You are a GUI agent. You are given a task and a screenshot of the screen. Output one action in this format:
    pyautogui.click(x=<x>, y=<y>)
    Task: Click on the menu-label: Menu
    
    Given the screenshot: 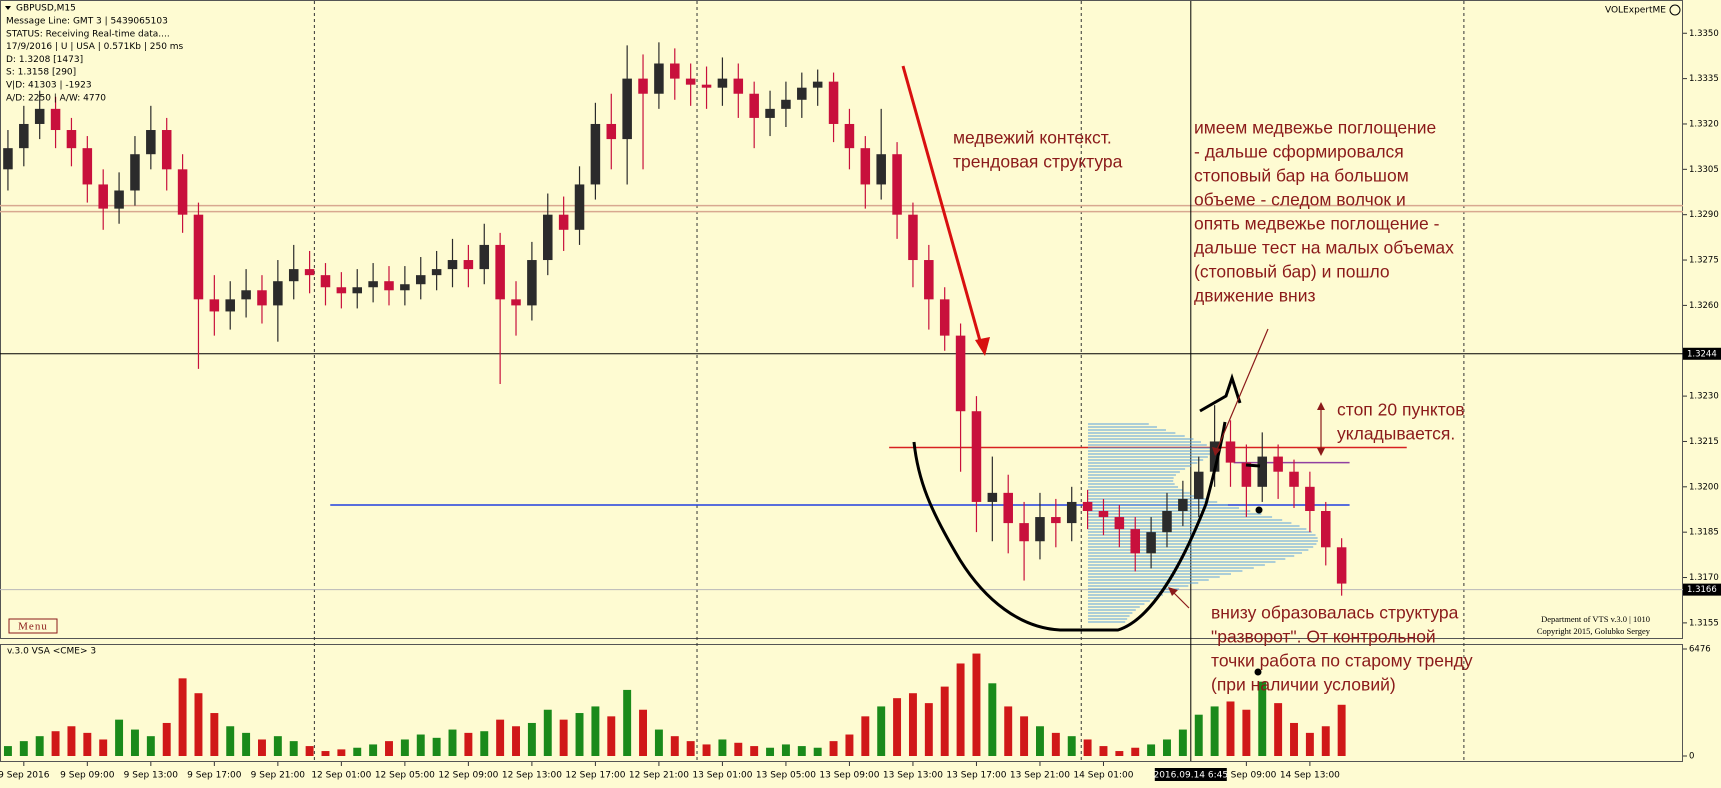 What is the action you would take?
    pyautogui.click(x=33, y=627)
    